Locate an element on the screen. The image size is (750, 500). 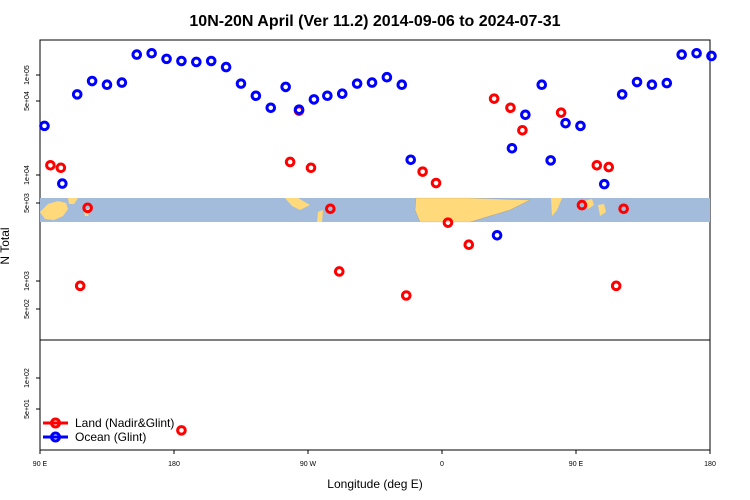
world-map-strip is located at coordinates (375, 210).